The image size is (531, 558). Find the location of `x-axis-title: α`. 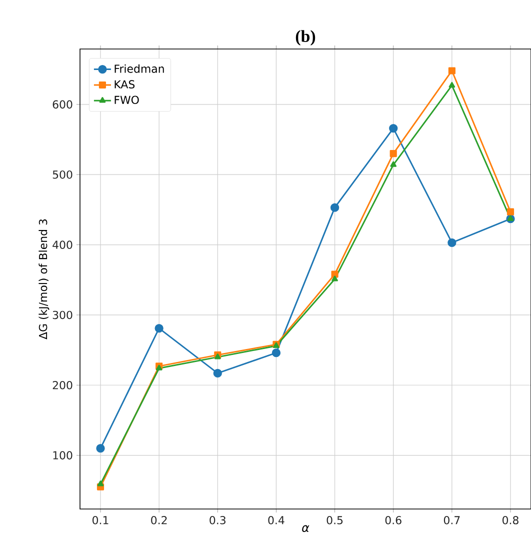

x-axis-title: α is located at coordinates (306, 528).